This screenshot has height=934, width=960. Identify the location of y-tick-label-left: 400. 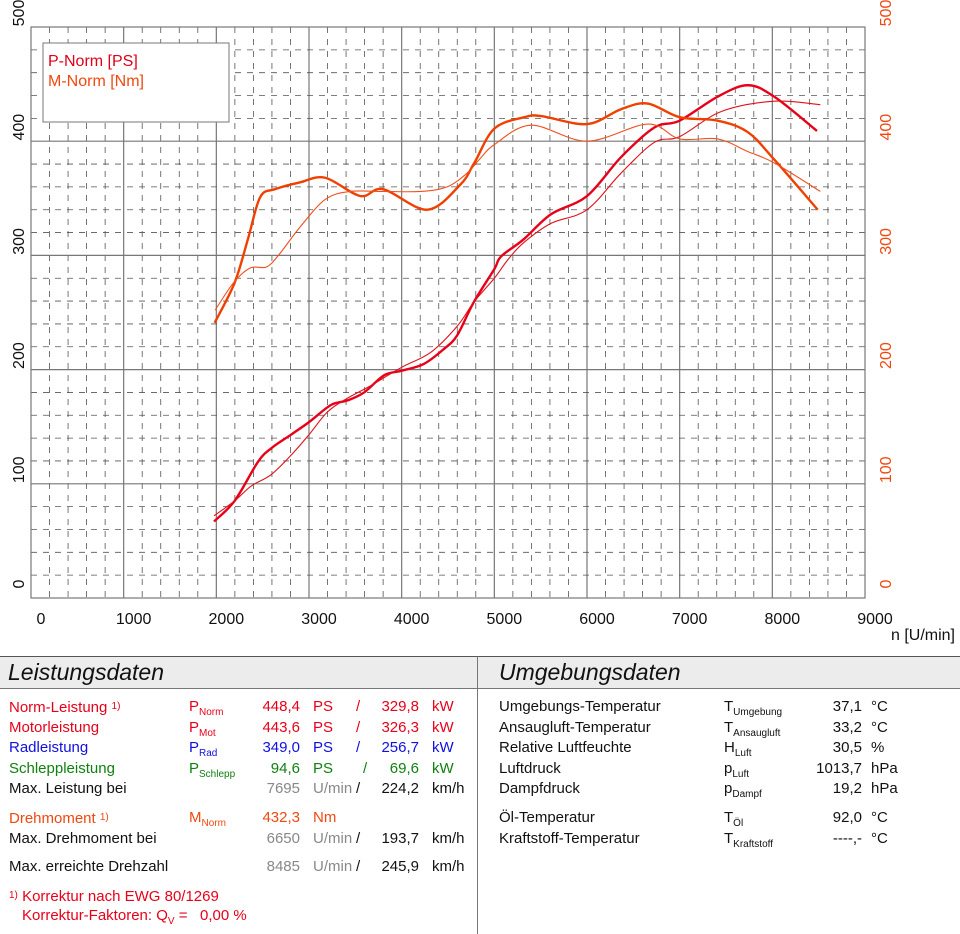
(19, 127).